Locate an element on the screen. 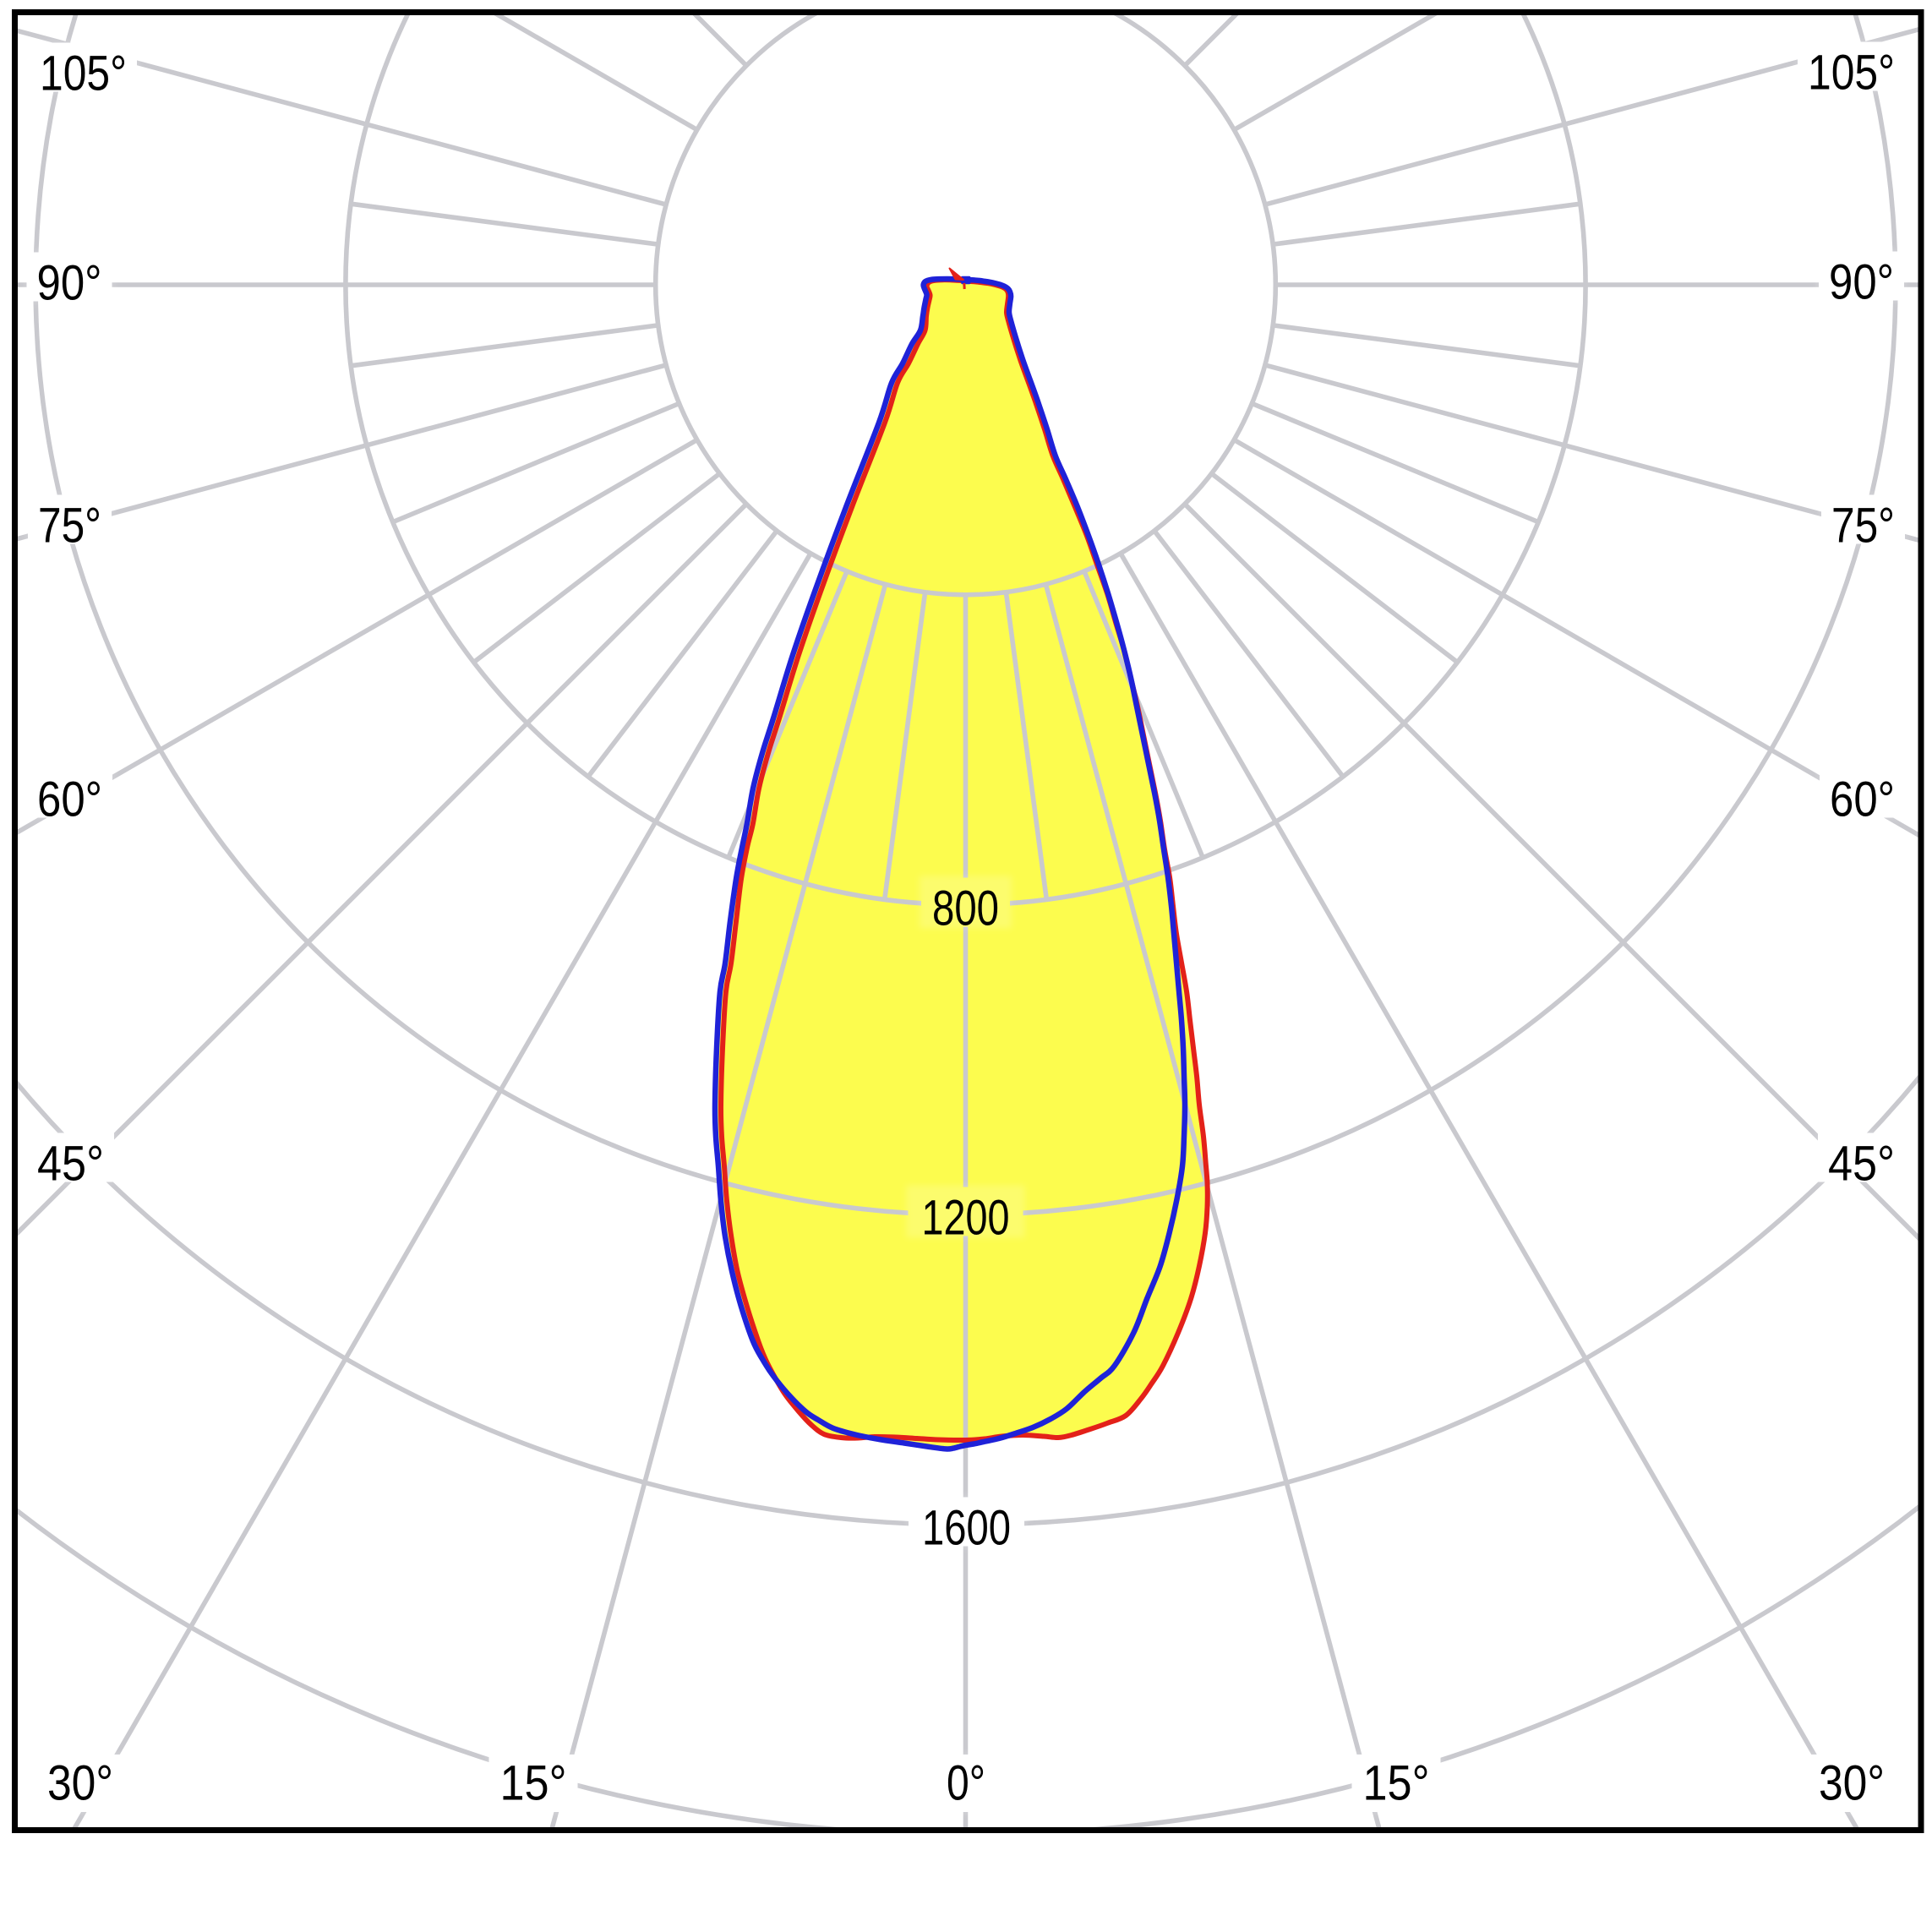  svg-text: 1200 is located at coordinates (966, 1218).